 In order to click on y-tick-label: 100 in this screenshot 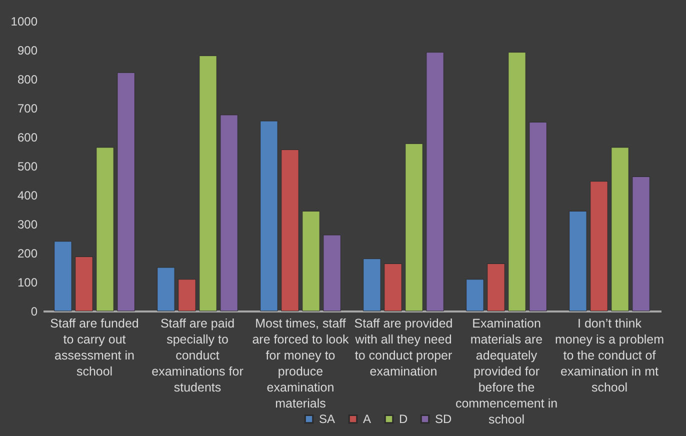, I will do `click(27, 283)`.